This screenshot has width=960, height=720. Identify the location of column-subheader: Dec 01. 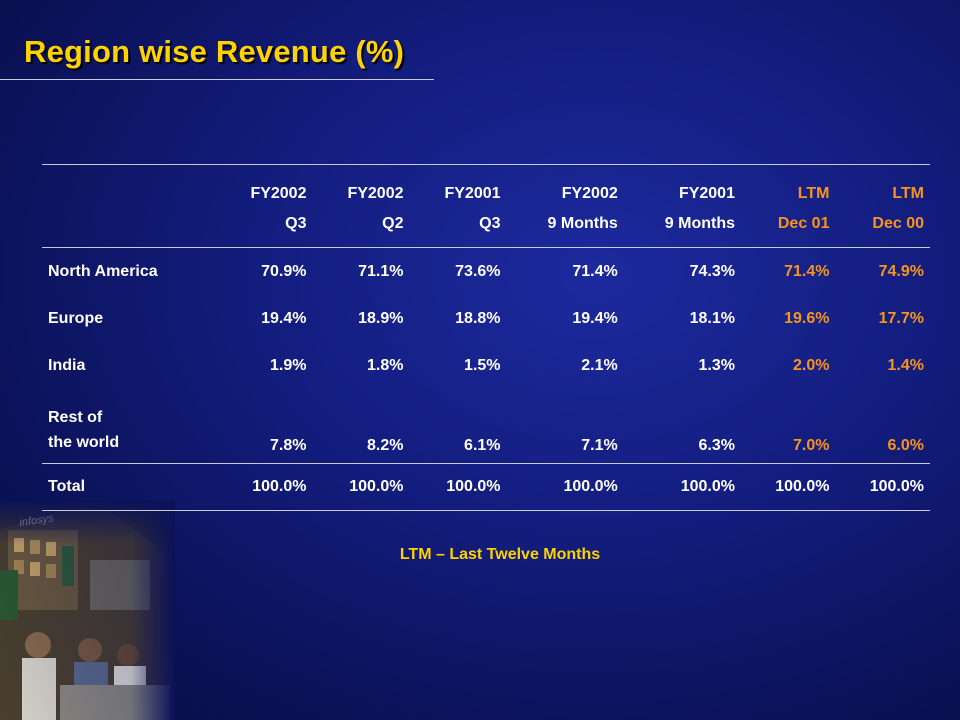
(788, 227).